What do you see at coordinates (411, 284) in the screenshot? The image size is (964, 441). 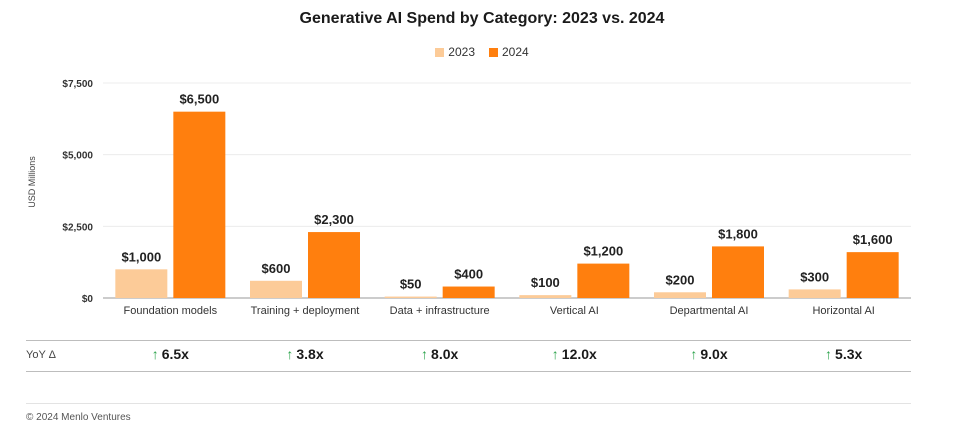 I see `data-label-2023-2: $50` at bounding box center [411, 284].